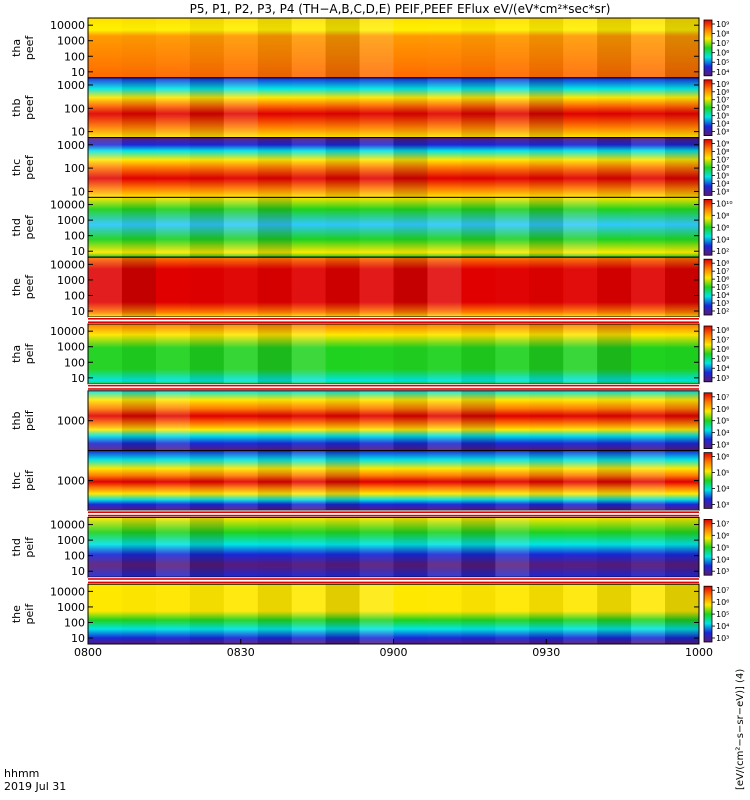  Describe the element at coordinates (393, 287) in the screenshot. I see `spectrogram-the-peef` at that location.